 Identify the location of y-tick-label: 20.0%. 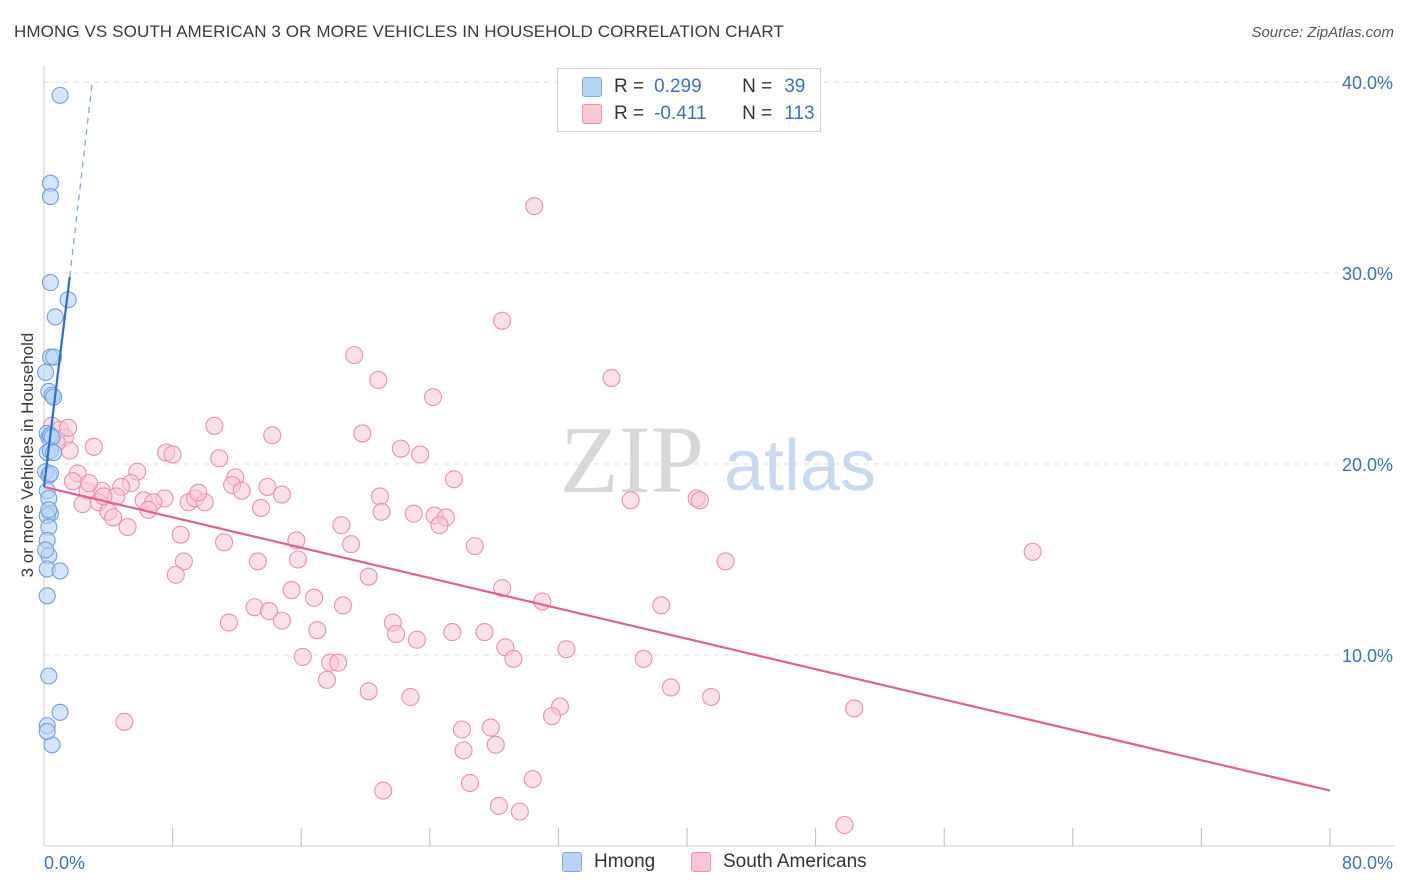
(1367, 465).